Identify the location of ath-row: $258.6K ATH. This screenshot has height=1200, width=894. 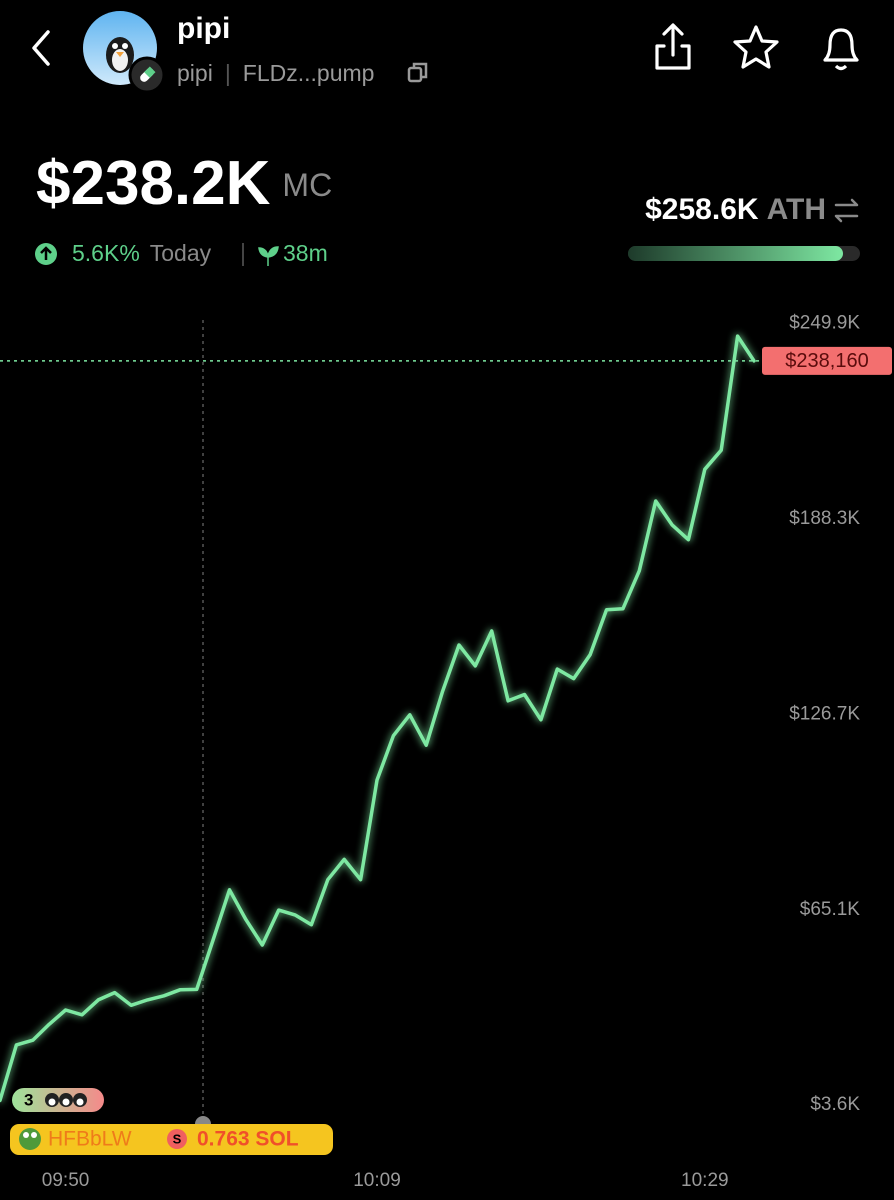
(735, 209).